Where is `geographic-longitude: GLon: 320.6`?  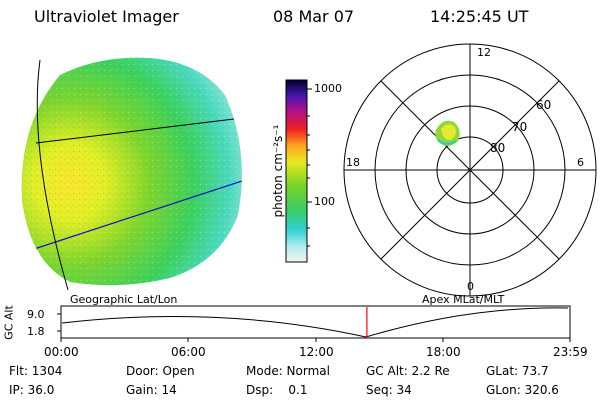 geographic-longitude: GLon: 320.6 is located at coordinates (522, 390).